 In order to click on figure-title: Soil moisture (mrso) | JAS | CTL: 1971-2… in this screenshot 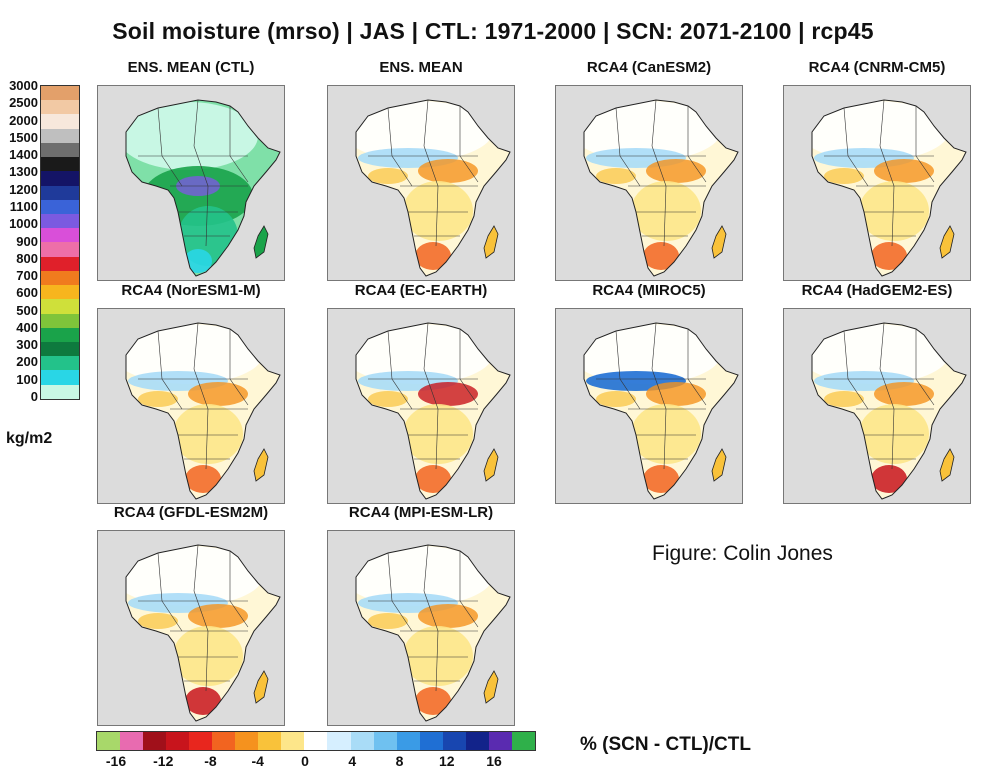, I will do `click(493, 31)`.